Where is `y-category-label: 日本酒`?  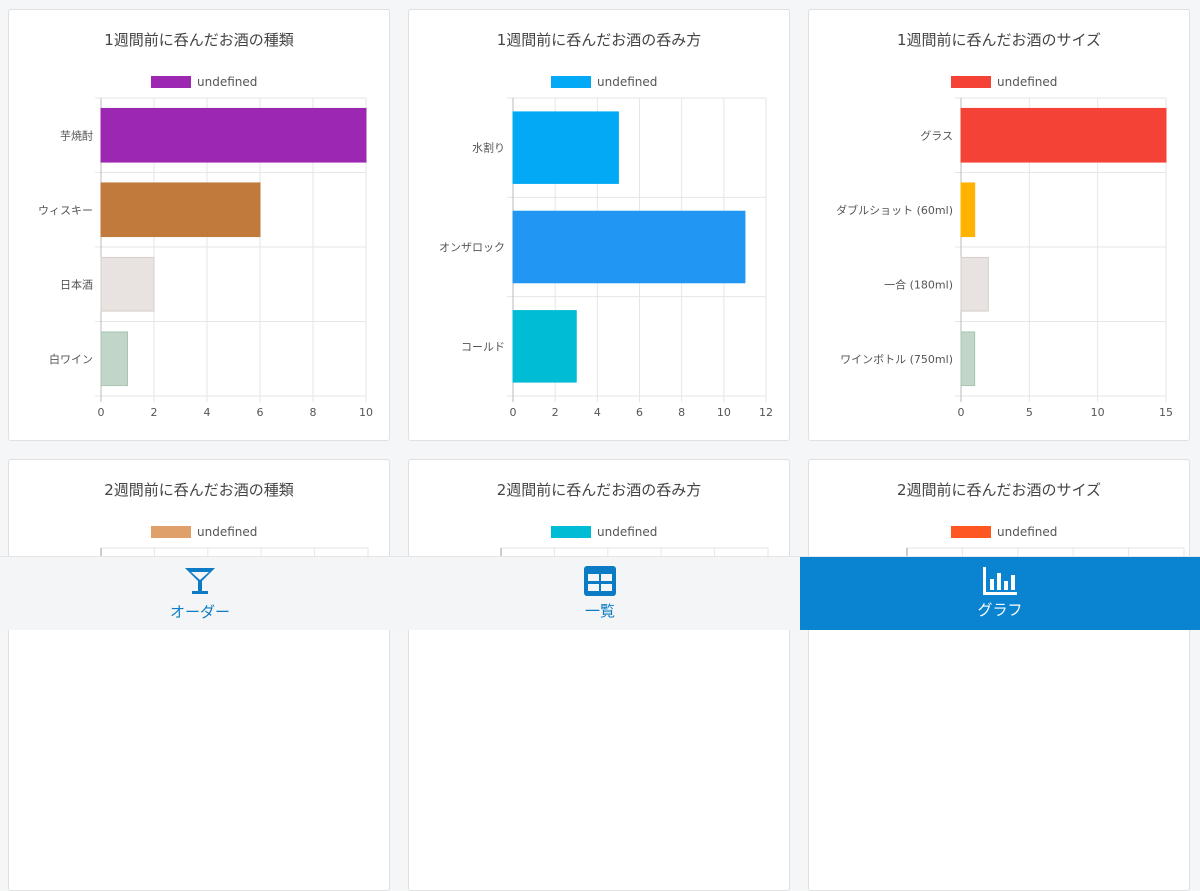 y-category-label: 日本酒 is located at coordinates (76, 284).